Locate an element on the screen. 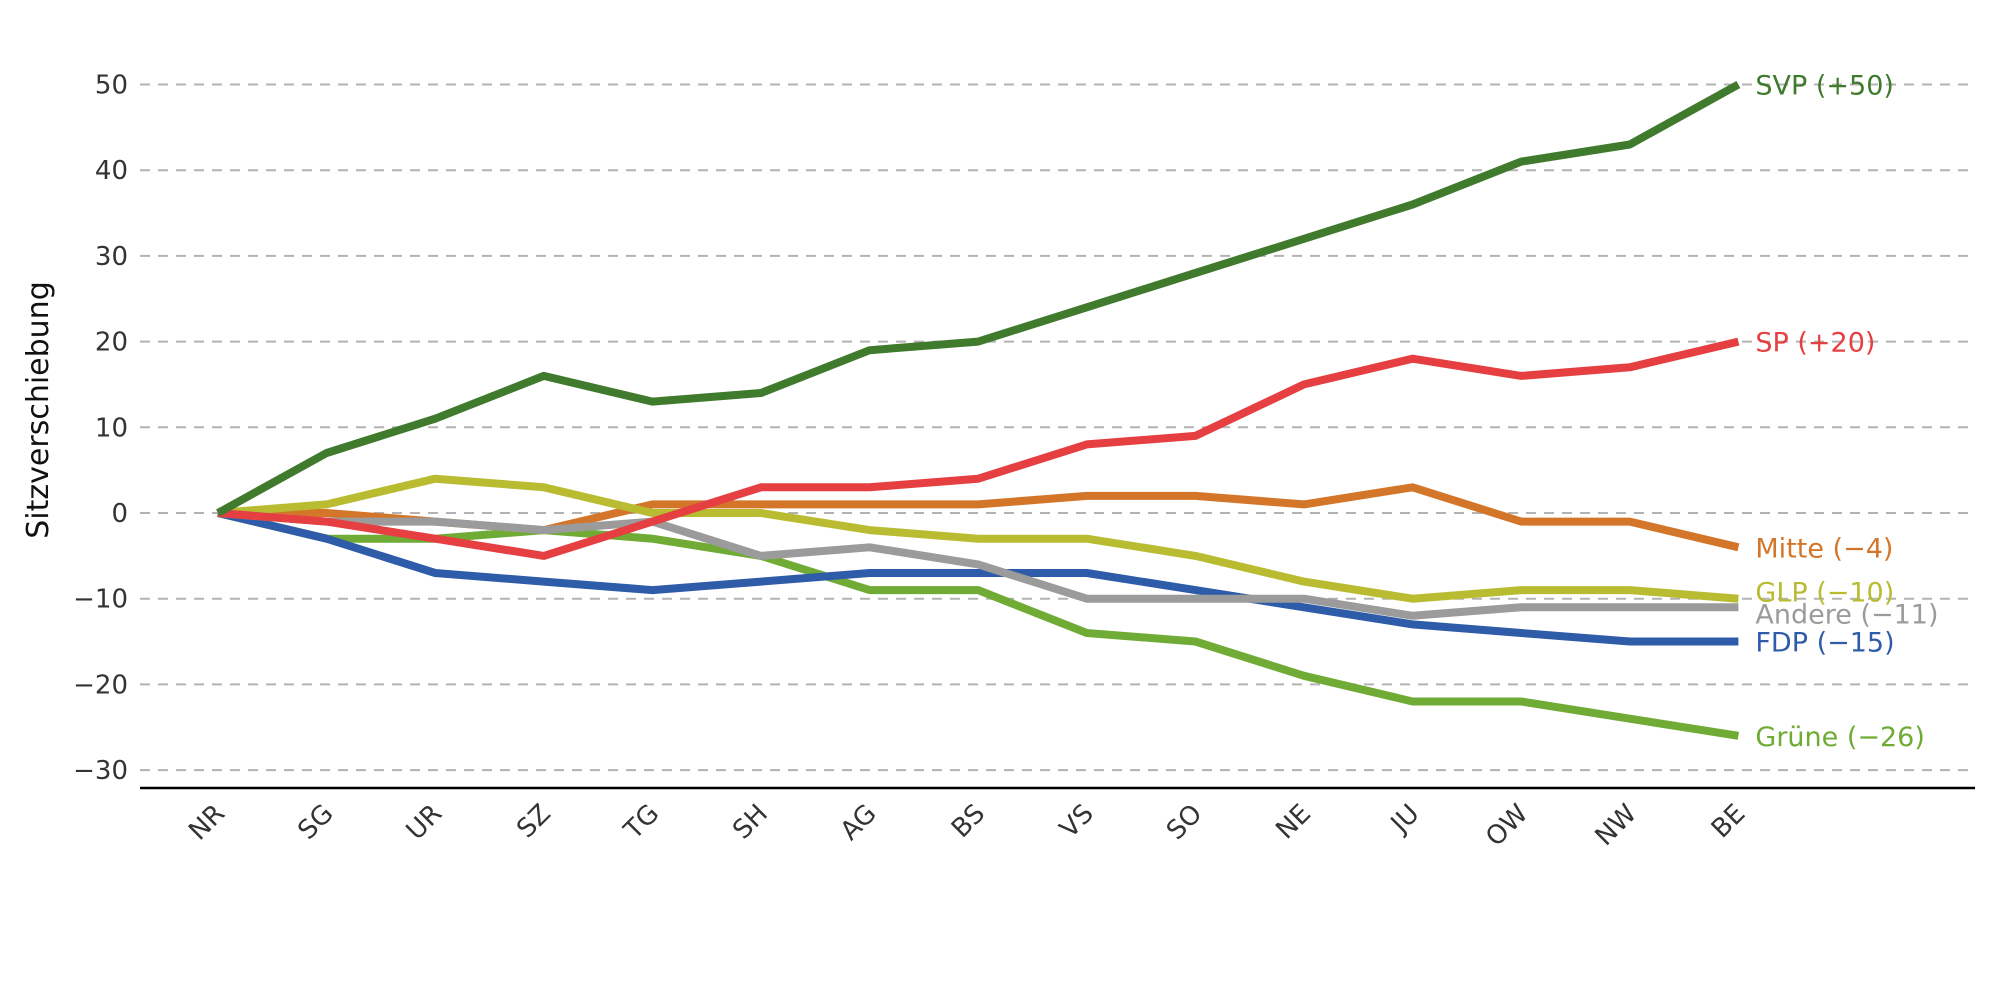 Image resolution: width=2000 pixels, height=984 pixels. x-tick-label: VS is located at coordinates (1076, 821).